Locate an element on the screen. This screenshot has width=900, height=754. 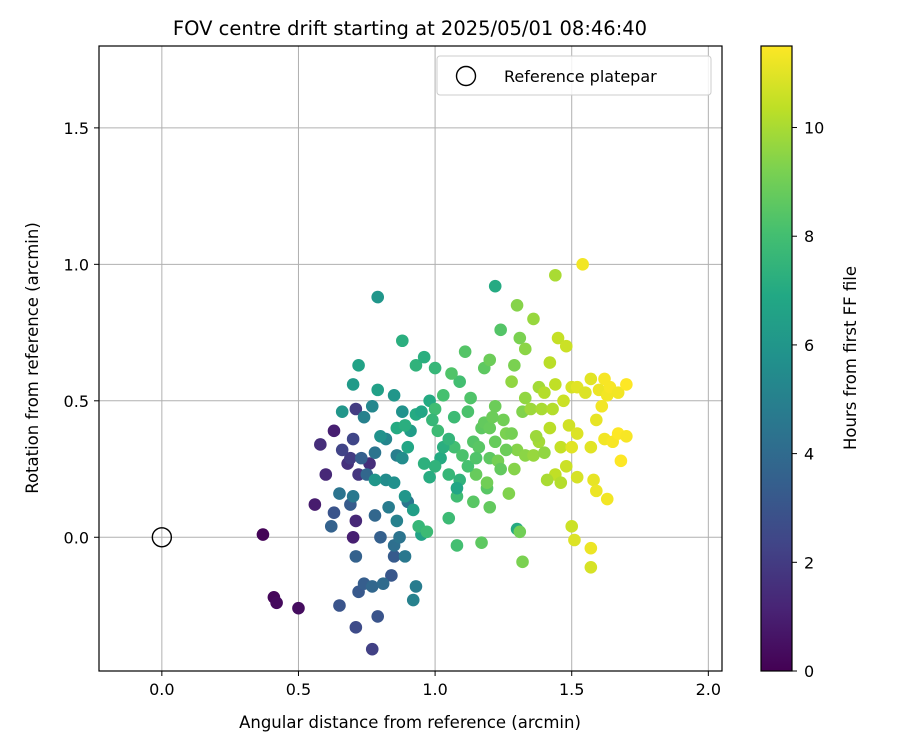
legend-marker is located at coordinates (466, 76).